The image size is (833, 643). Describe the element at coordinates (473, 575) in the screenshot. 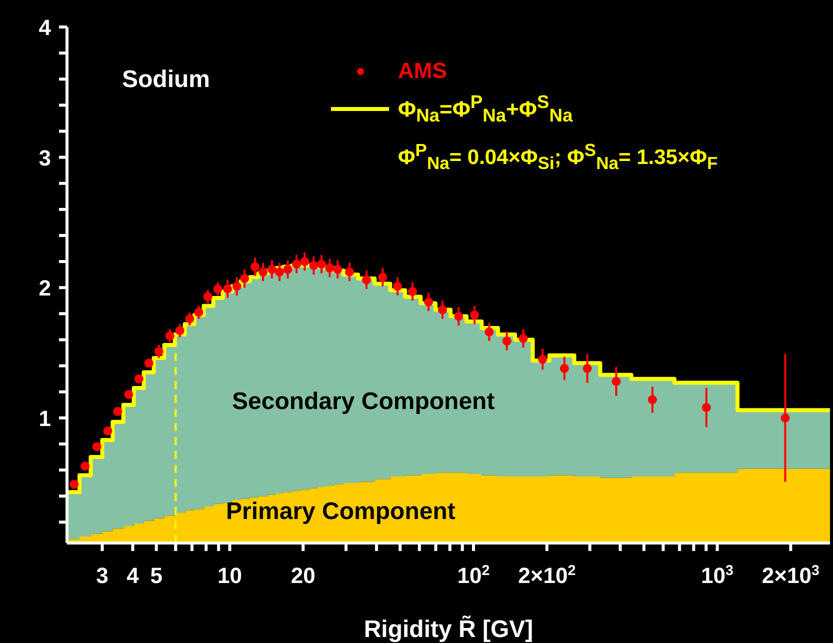

I see `x-tick-label: 10$^{2}$` at that location.